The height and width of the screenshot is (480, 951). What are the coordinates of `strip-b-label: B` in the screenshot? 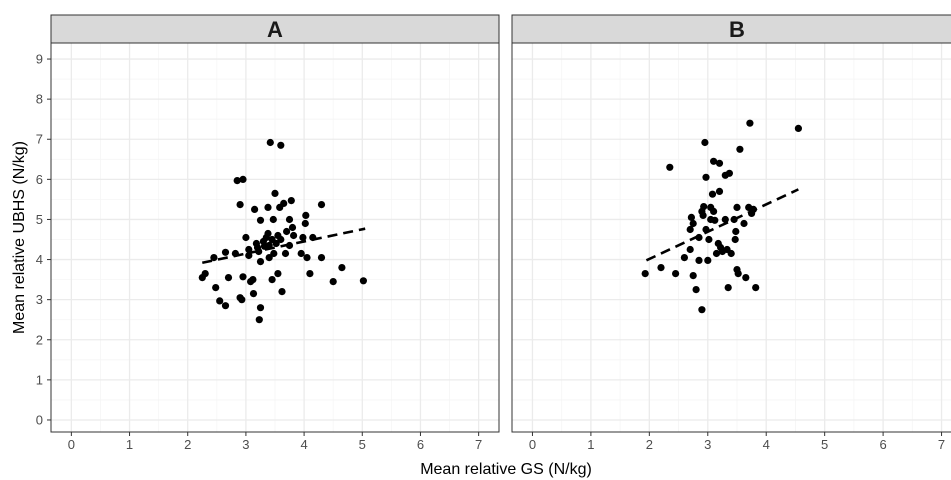 It's located at (737, 29).